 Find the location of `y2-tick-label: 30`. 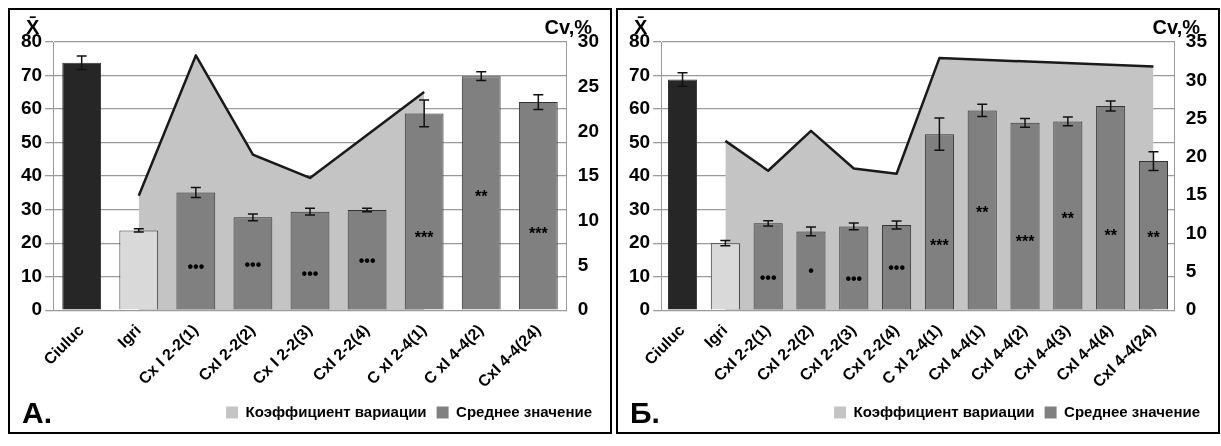

y2-tick-label: 30 is located at coordinates (1196, 79).